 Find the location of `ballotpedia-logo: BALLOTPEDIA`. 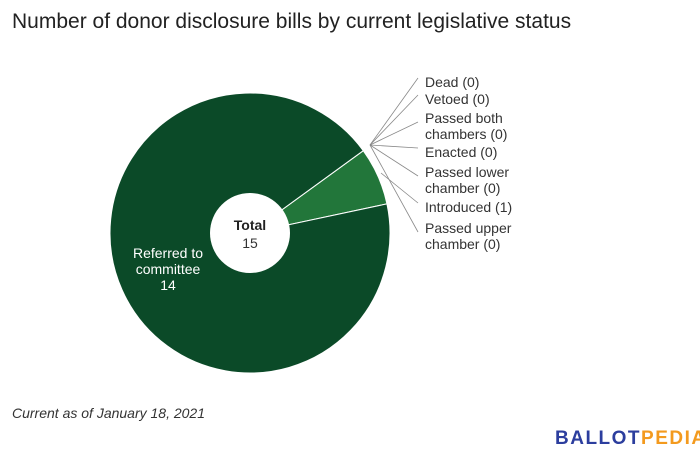

ballotpedia-logo: BALLOTPEDIA is located at coordinates (627, 439).